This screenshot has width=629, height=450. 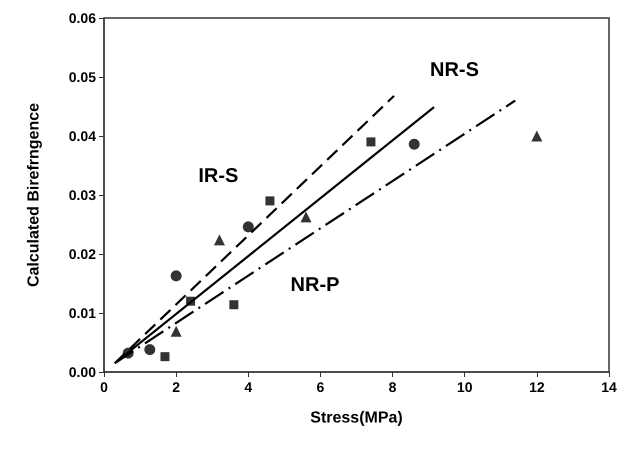 I want to click on x-tick-label: 14, so click(x=609, y=387).